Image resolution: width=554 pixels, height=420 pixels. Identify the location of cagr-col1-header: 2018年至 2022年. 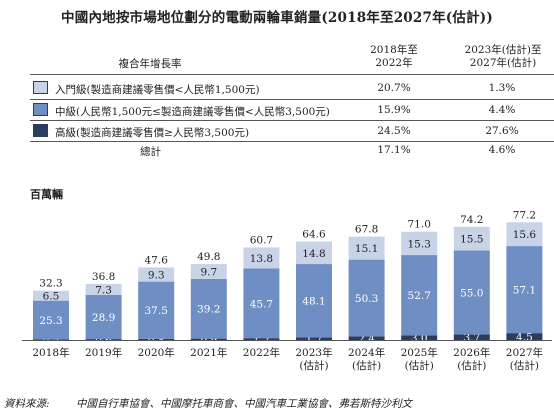
(394, 56).